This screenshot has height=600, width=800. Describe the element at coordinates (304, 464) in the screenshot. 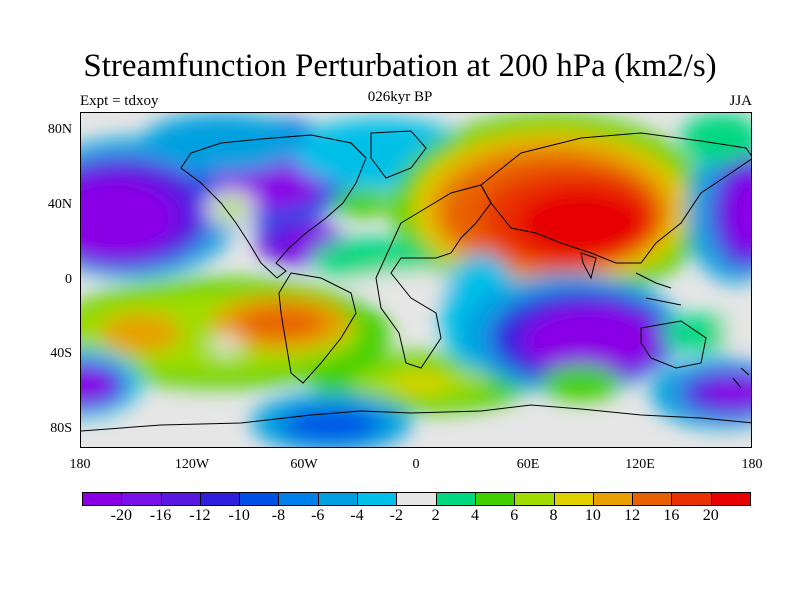

I see `lon-label-60w: 60W` at that location.